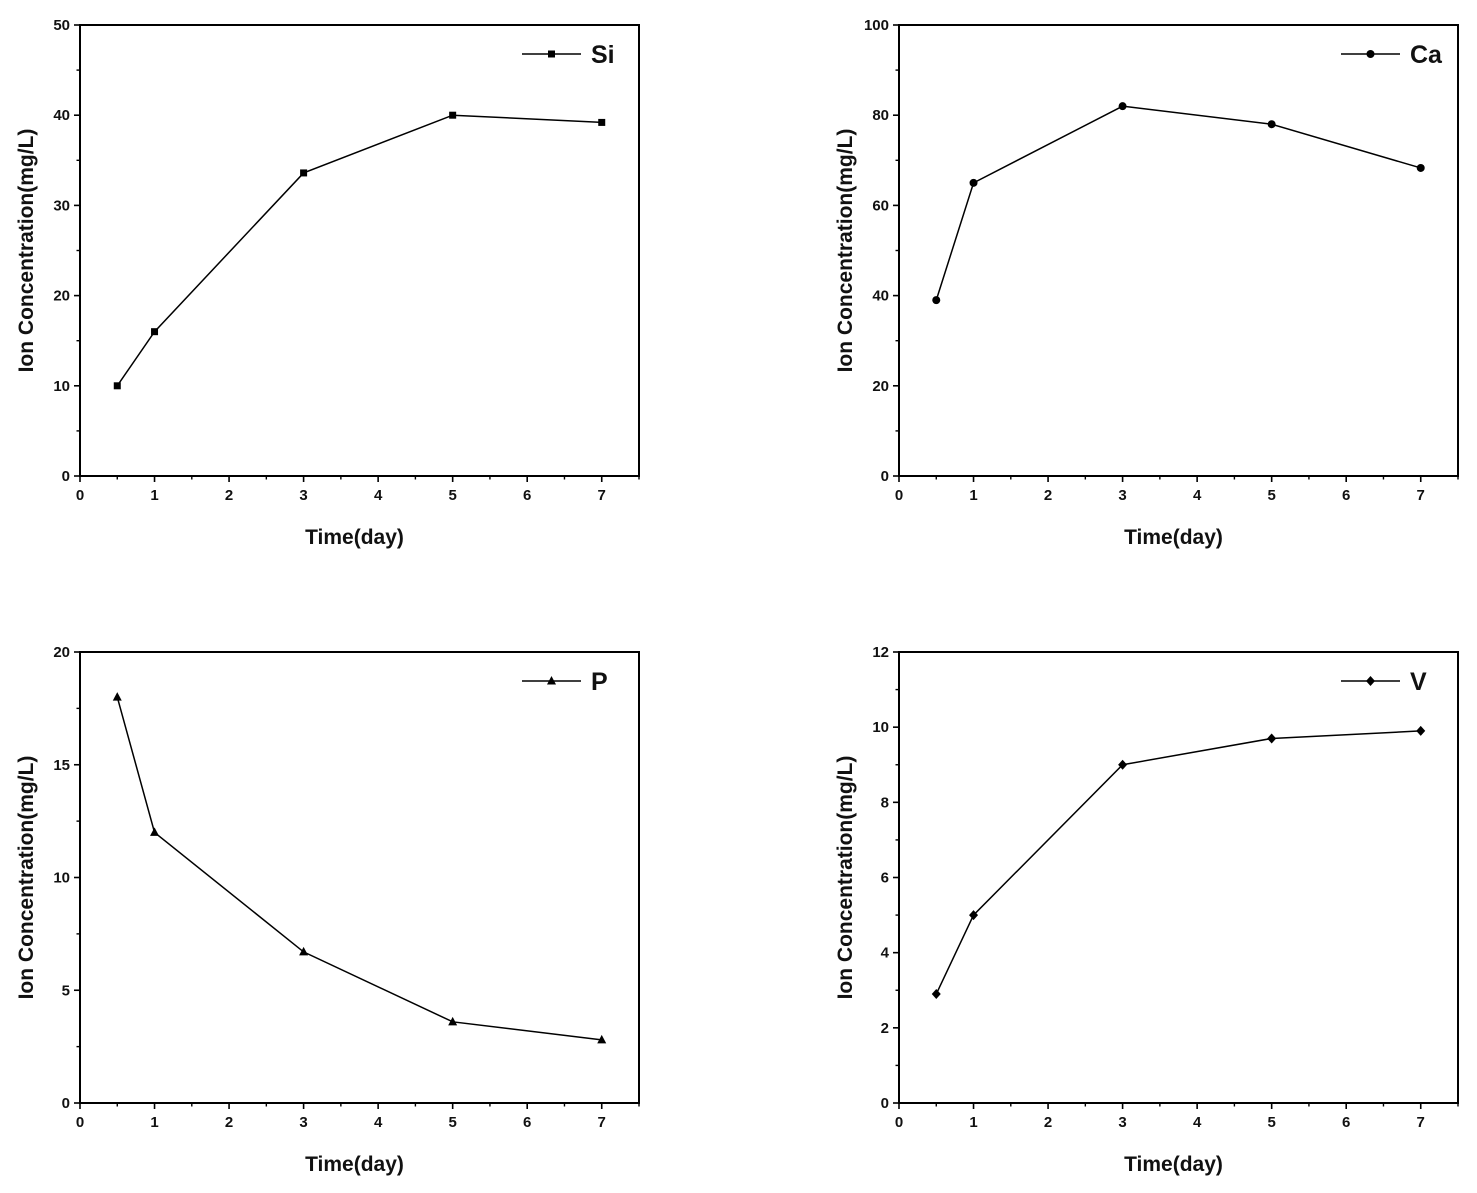  Describe the element at coordinates (885, 953) in the screenshot. I see `y-tick-label: 4` at that location.